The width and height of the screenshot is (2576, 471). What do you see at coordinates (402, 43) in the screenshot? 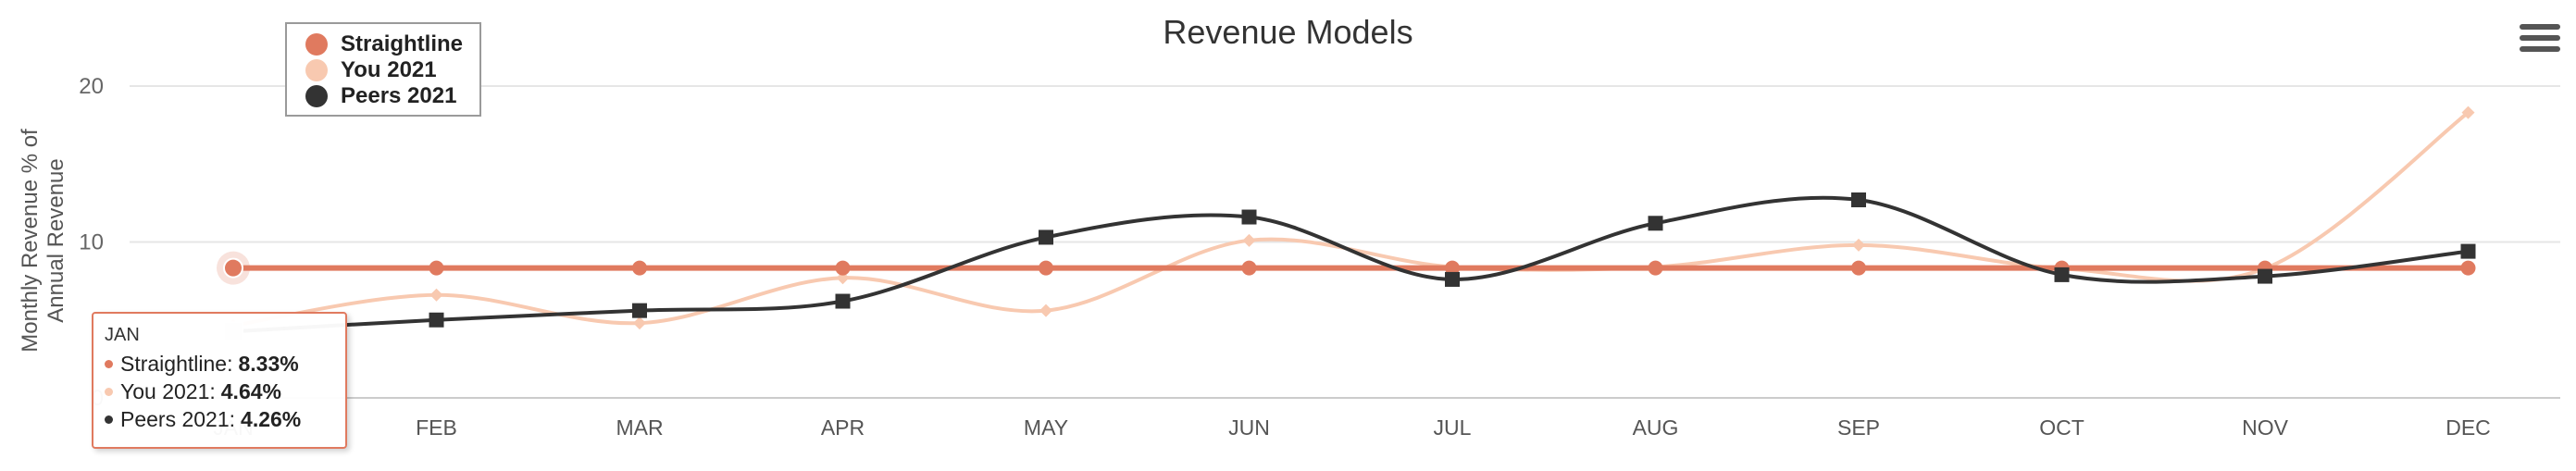
I see `legend-label: Straightline` at bounding box center [402, 43].